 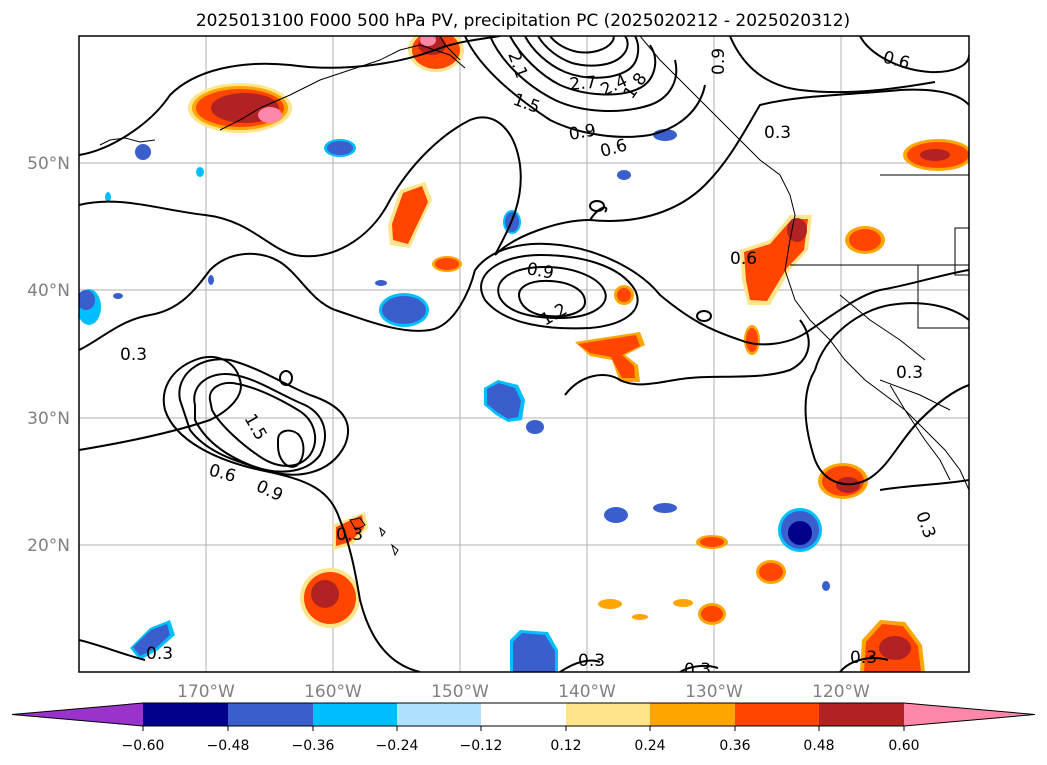 I want to click on coast-alaska, so click(x=342, y=87).